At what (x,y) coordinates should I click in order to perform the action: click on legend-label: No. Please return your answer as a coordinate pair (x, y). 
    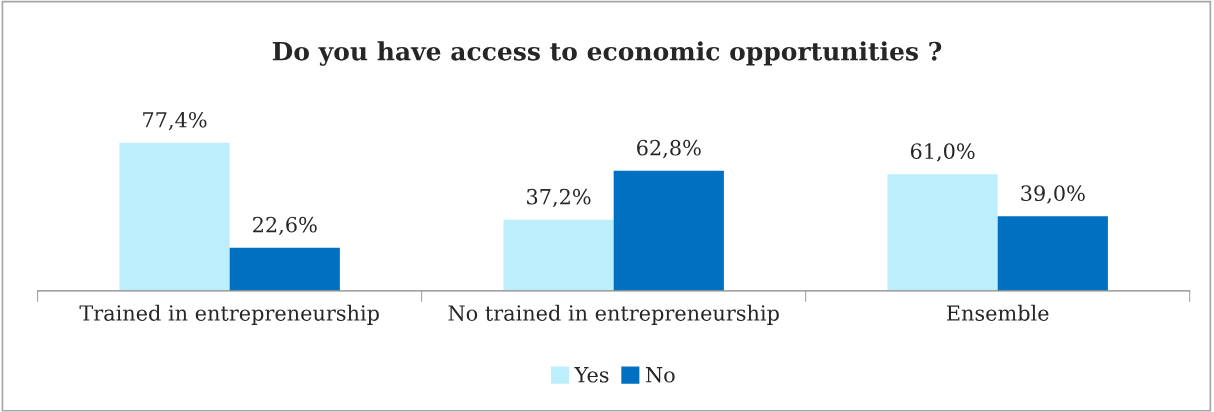
    Looking at the image, I should click on (660, 375).